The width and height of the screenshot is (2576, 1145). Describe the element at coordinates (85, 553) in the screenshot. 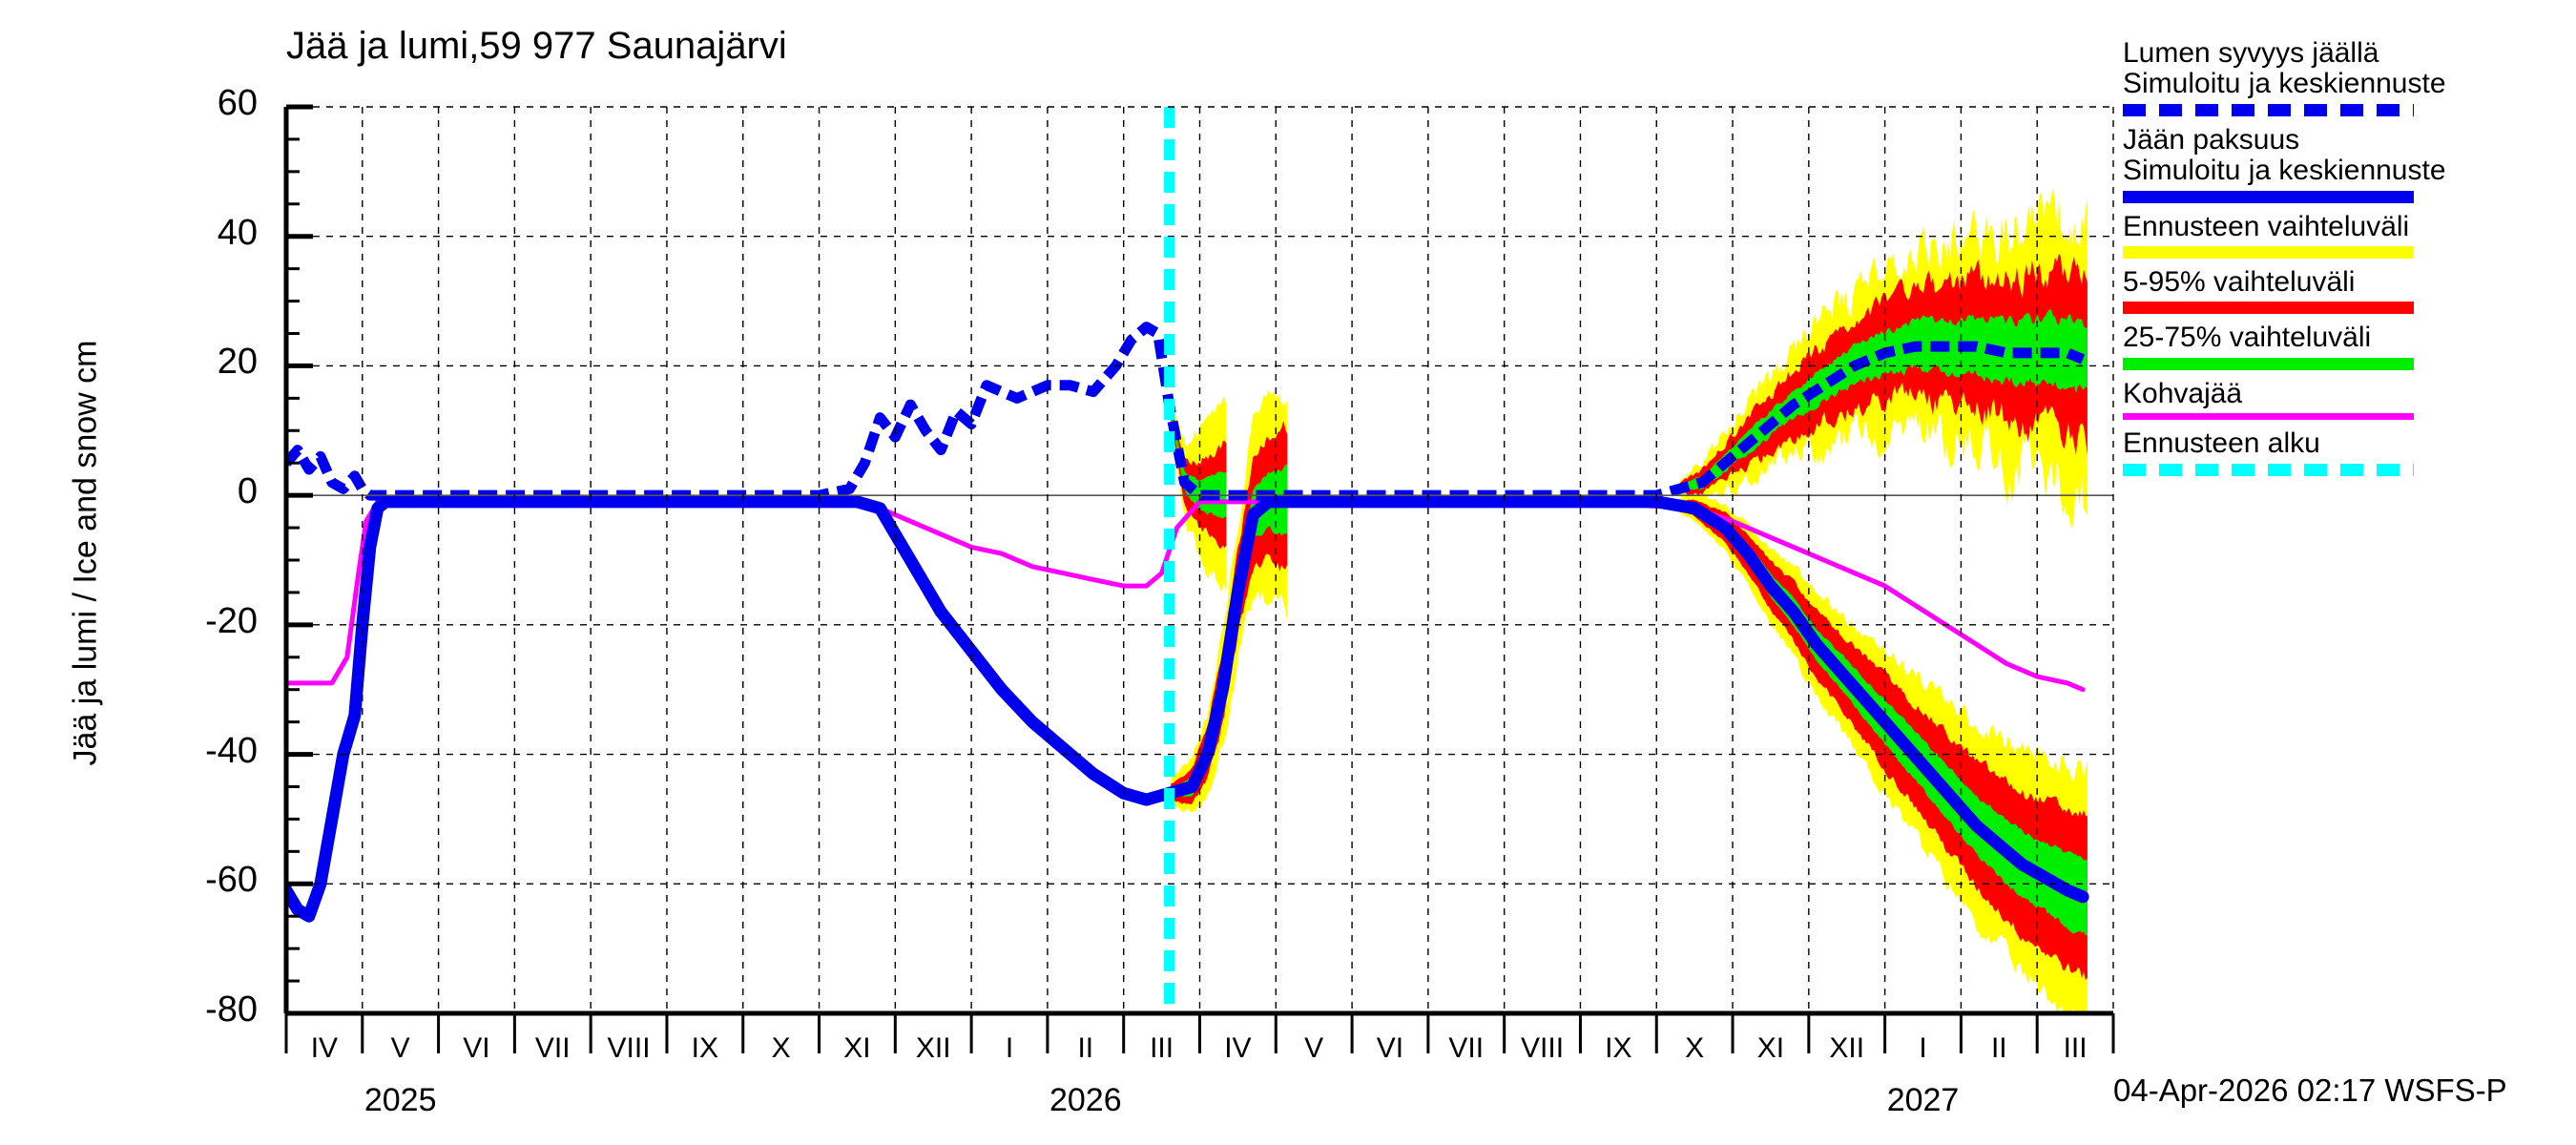

I see `y-axis-label: Jää ja lumi / Ice and snow cm` at that location.